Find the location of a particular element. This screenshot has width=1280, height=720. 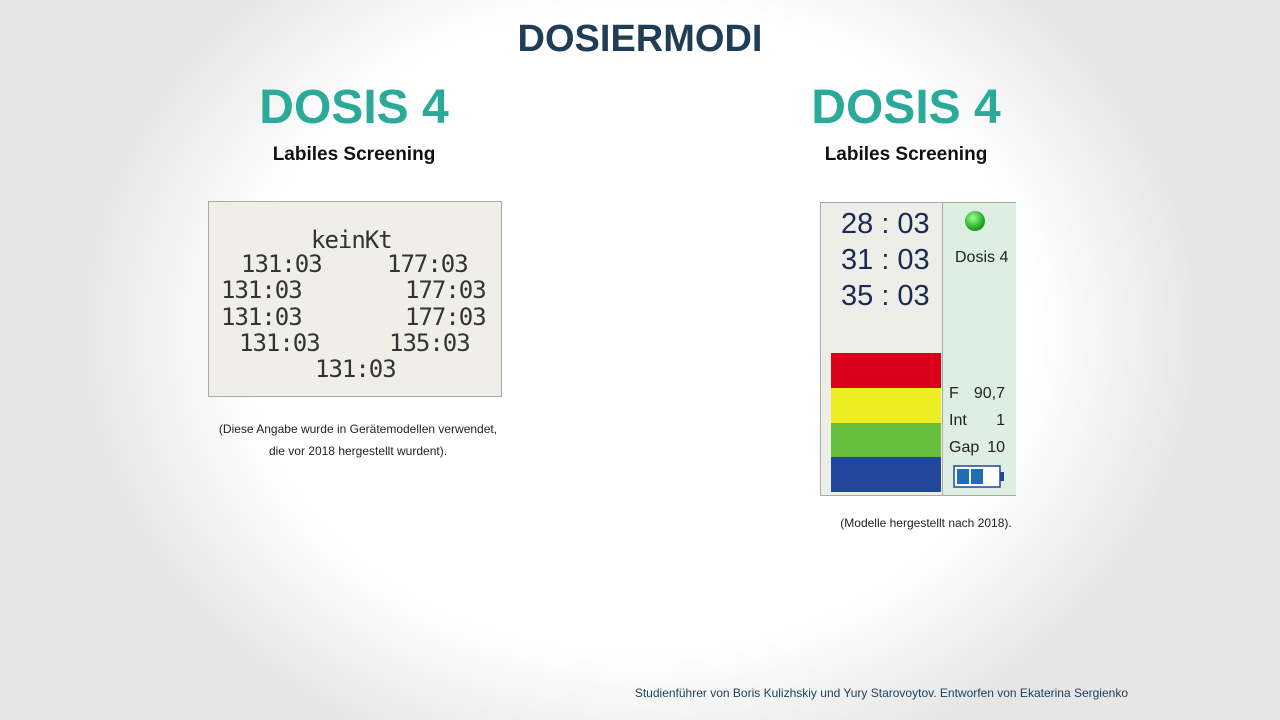

param-value: 1 is located at coordinates (1000, 420).